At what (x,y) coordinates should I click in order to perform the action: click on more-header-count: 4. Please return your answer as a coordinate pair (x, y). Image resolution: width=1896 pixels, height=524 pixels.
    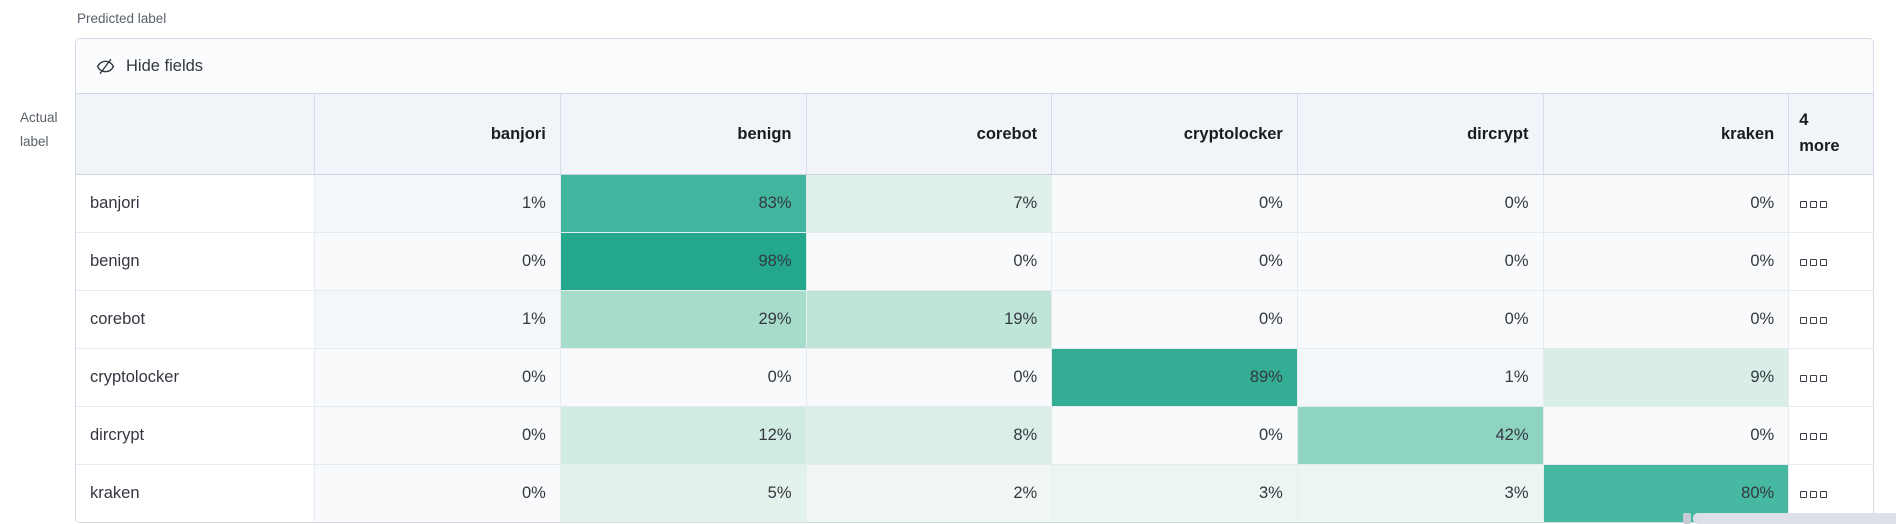
    Looking at the image, I should click on (1804, 120).